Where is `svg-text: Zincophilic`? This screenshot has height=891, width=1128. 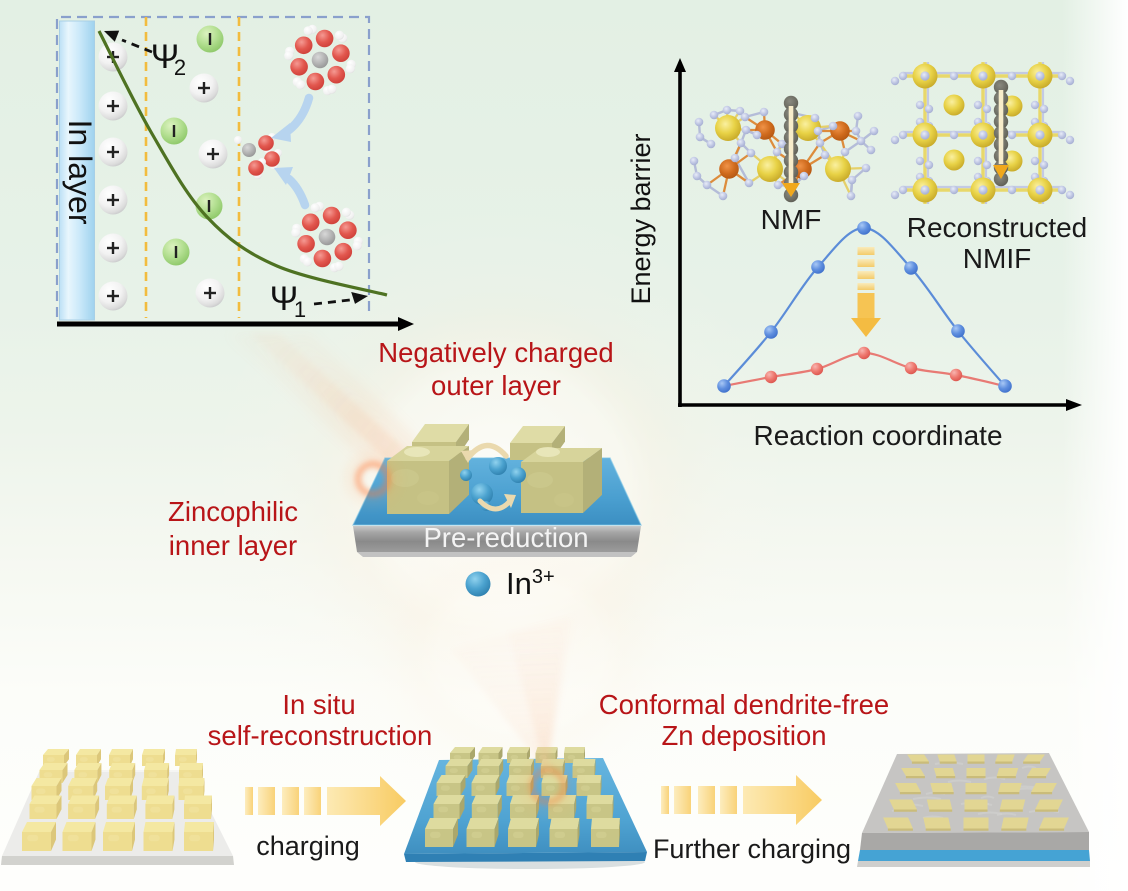 svg-text: Zincophilic is located at coordinates (233, 511).